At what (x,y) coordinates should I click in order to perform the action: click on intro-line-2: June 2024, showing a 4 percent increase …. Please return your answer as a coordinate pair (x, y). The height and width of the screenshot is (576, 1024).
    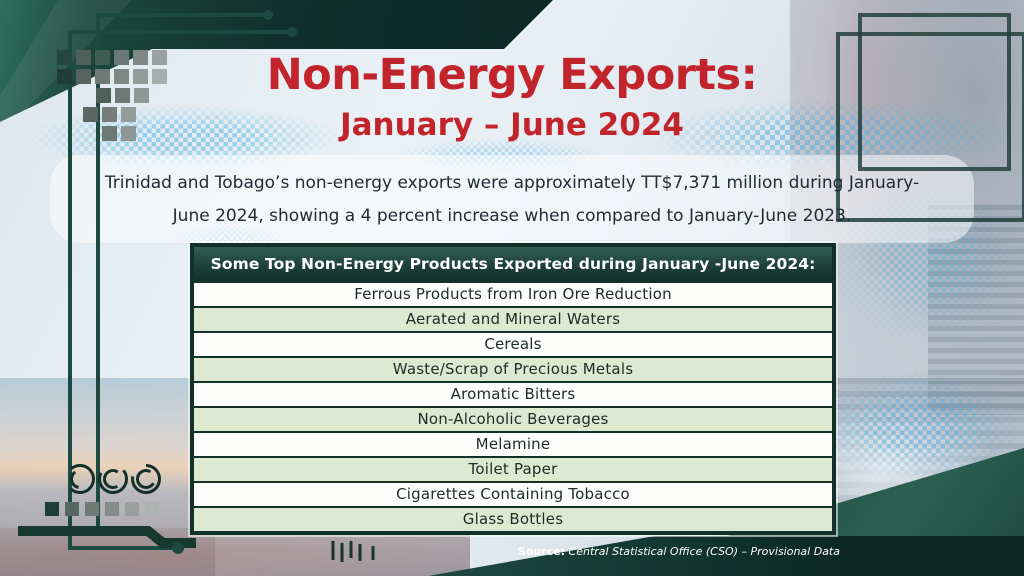
    Looking at the image, I should click on (512, 216).